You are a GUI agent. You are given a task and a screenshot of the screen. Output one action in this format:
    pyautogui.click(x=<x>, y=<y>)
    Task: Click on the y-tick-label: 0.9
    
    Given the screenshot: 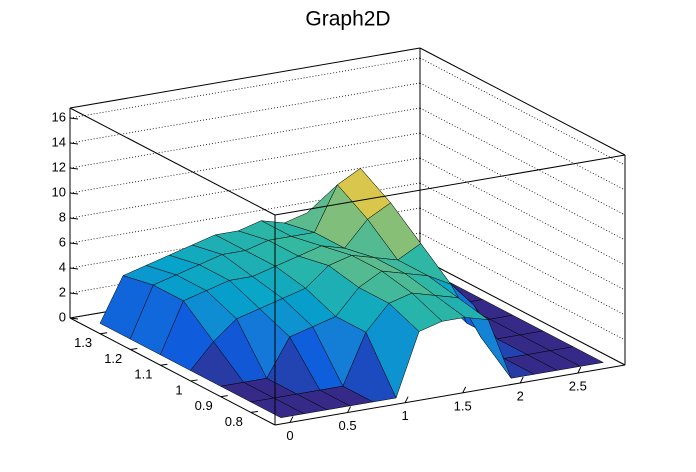 What is the action you would take?
    pyautogui.click(x=204, y=405)
    